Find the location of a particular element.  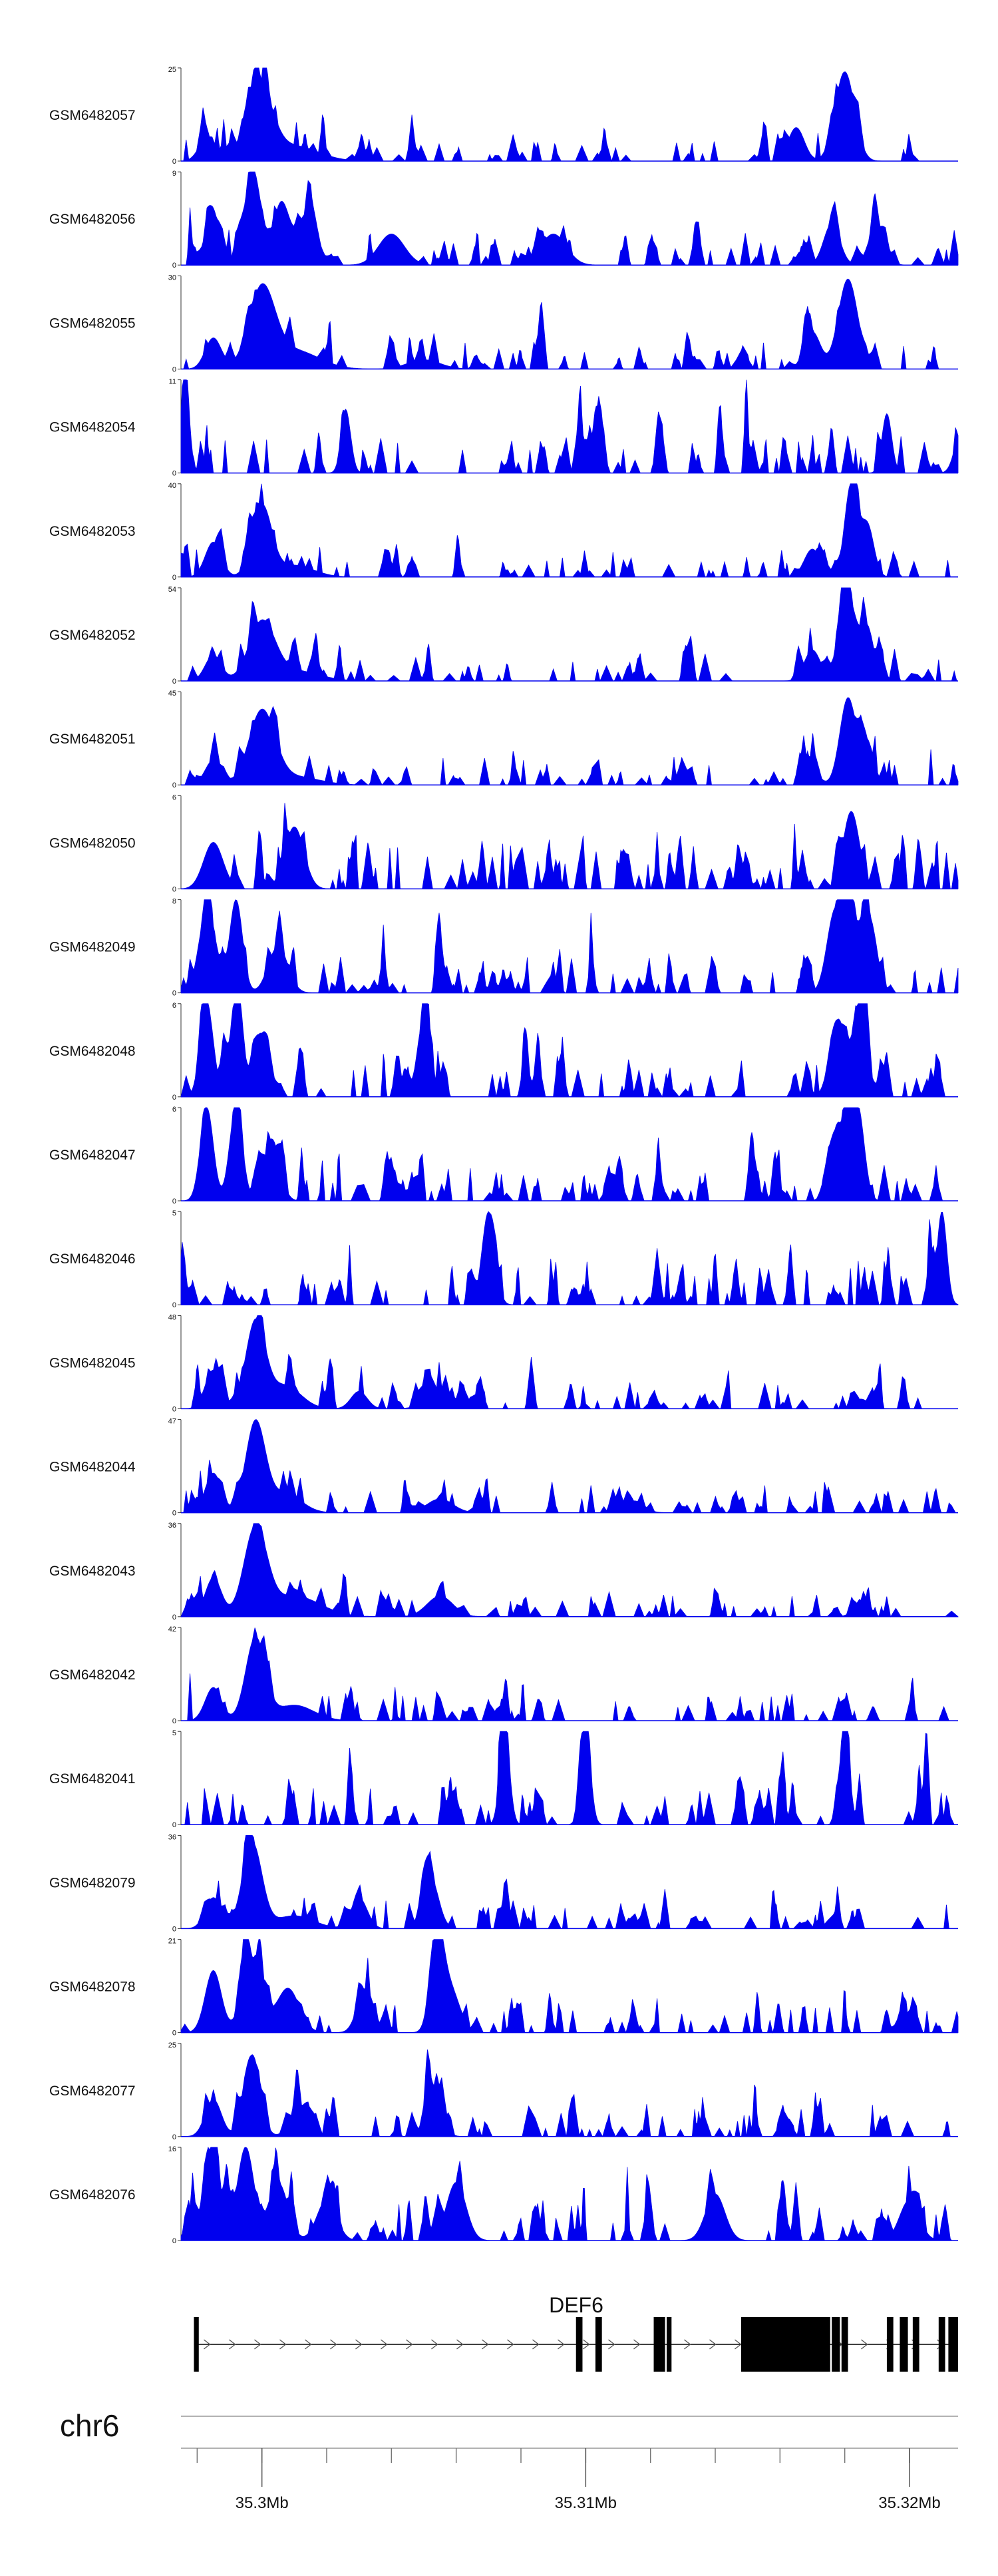

y-max-label: 9 is located at coordinates (174, 174).